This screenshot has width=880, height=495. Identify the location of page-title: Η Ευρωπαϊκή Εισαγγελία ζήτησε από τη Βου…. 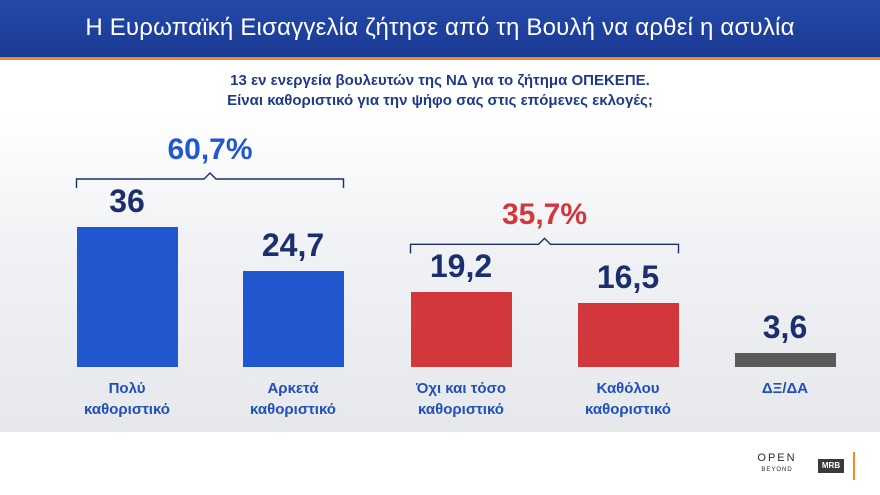
(440, 27).